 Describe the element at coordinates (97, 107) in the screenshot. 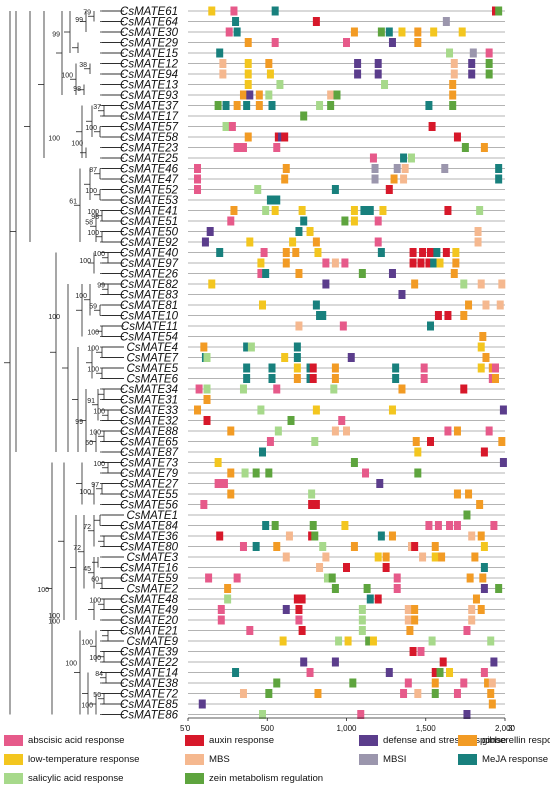

I see `bootstrap-value: 37` at that location.